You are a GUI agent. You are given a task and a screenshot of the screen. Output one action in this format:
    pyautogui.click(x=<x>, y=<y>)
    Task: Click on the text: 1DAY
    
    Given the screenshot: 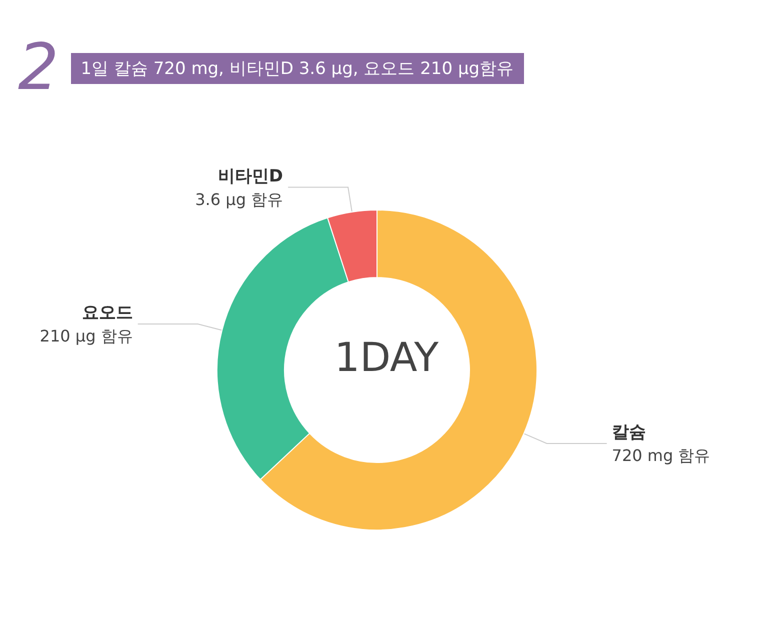 What is the action you would take?
    pyautogui.click(x=387, y=358)
    